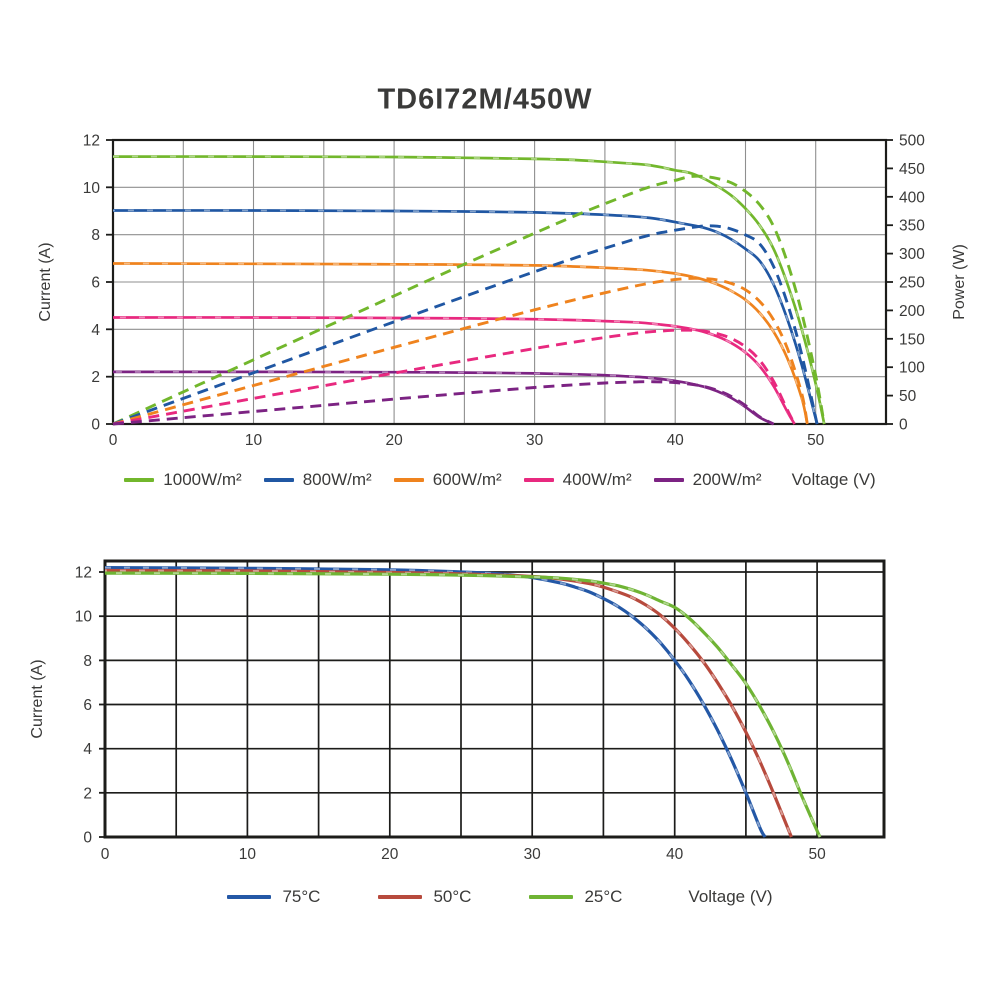 This screenshot has width=1000, height=1000. I want to click on y2-tick-label: 150, so click(912, 339).